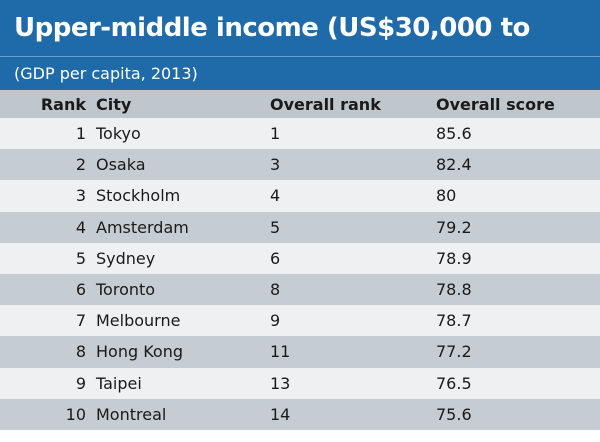 The image size is (600, 442). What do you see at coordinates (280, 352) in the screenshot?
I see `overall-rank-cell: 11` at bounding box center [280, 352].